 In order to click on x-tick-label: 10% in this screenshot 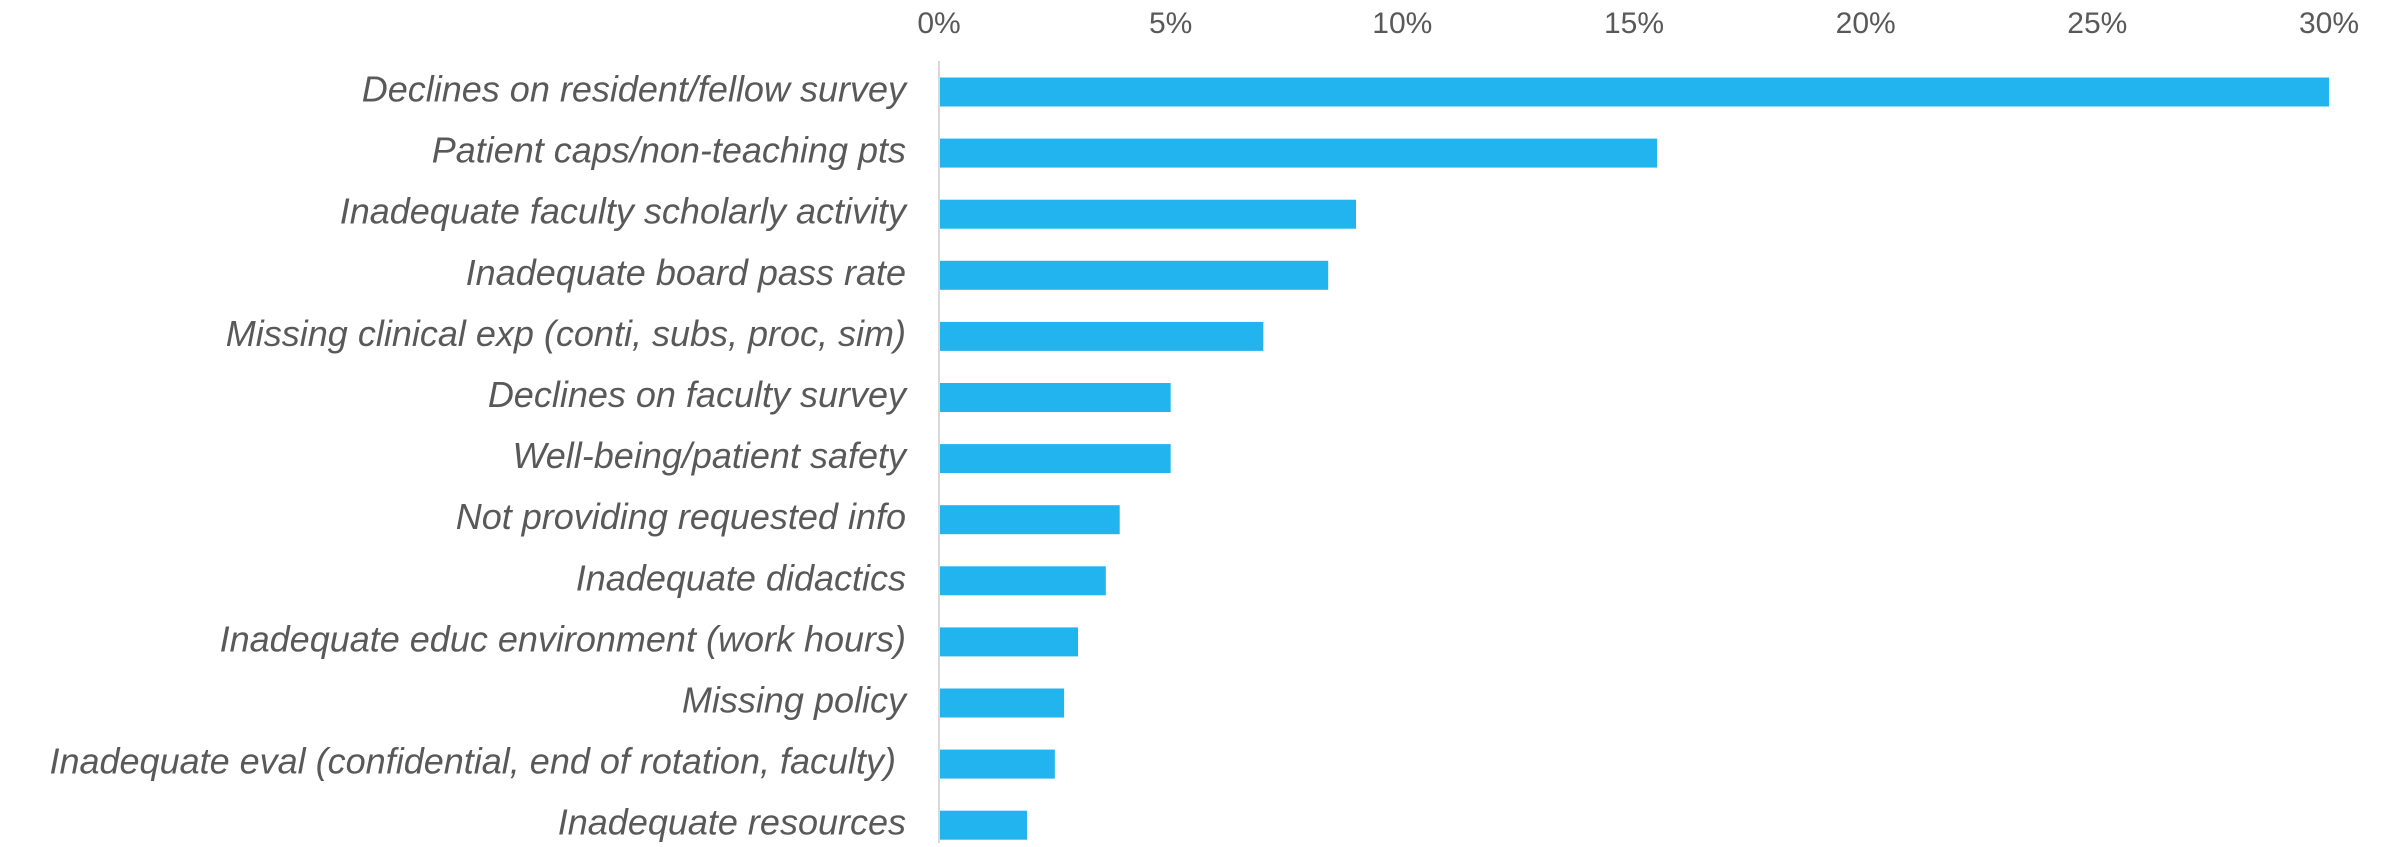, I will do `click(1402, 23)`.